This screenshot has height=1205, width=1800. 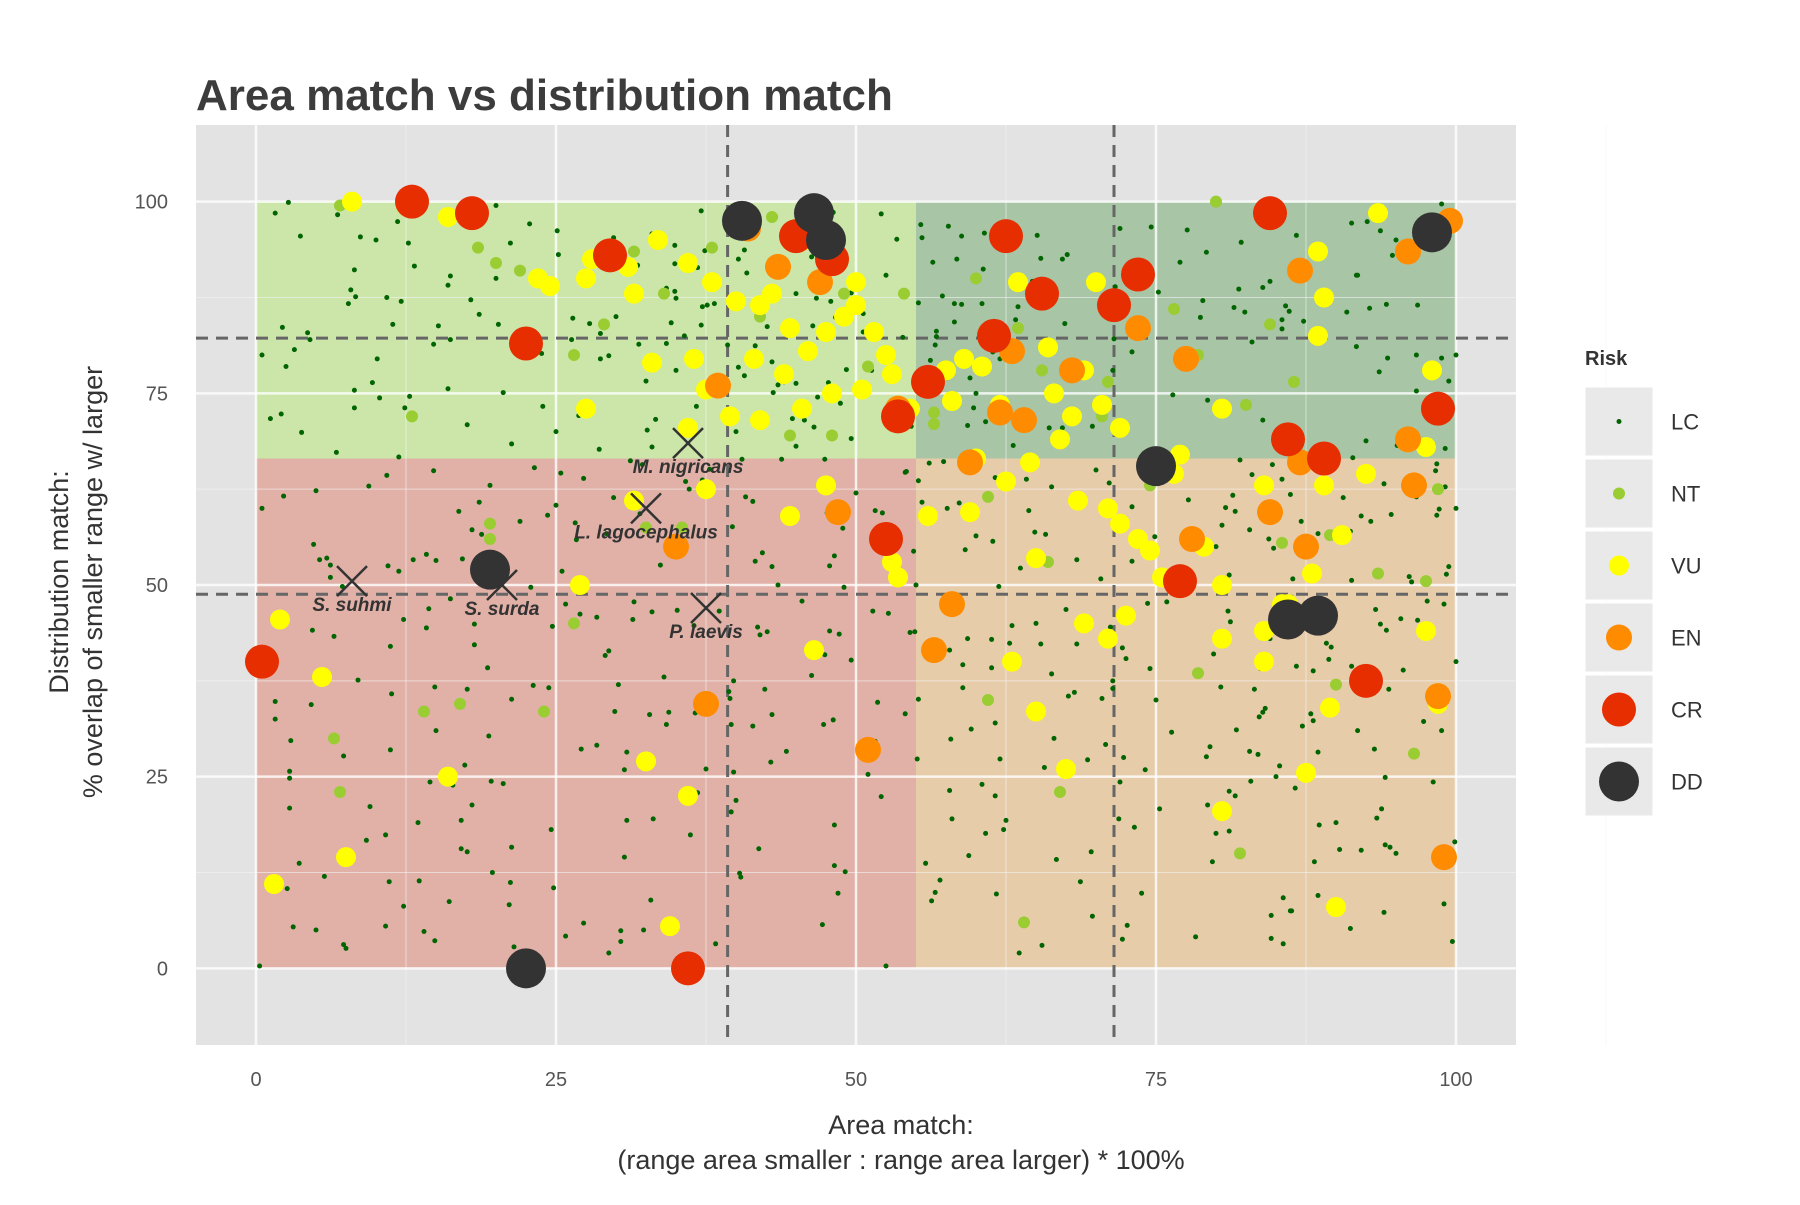 I want to click on point-dd, so click(x=826, y=240).